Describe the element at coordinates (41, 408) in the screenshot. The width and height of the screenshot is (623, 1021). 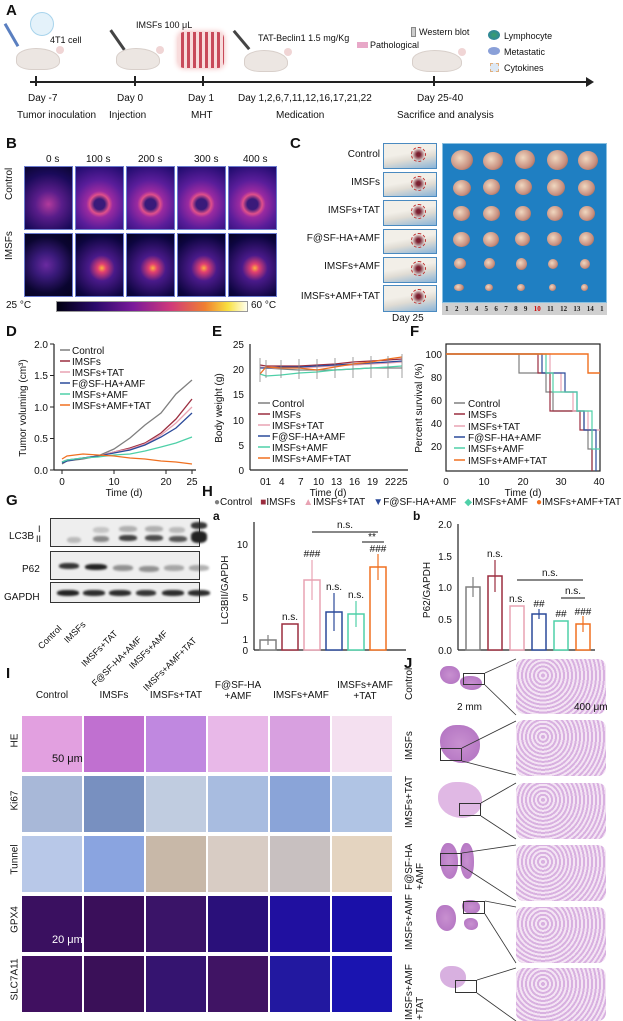
I see `svg-text: 1.0` at that location.